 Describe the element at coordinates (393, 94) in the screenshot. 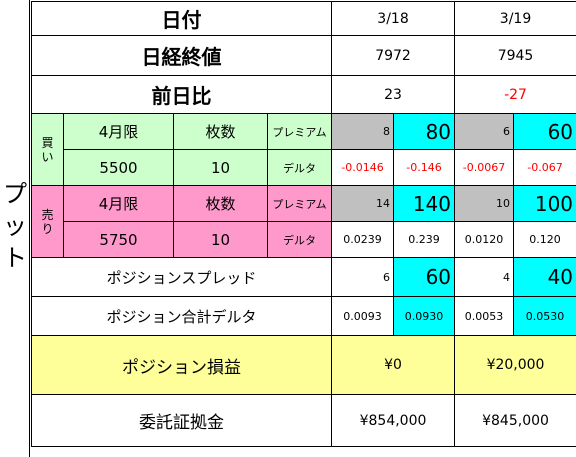

I see `day-change-1: 23` at that location.